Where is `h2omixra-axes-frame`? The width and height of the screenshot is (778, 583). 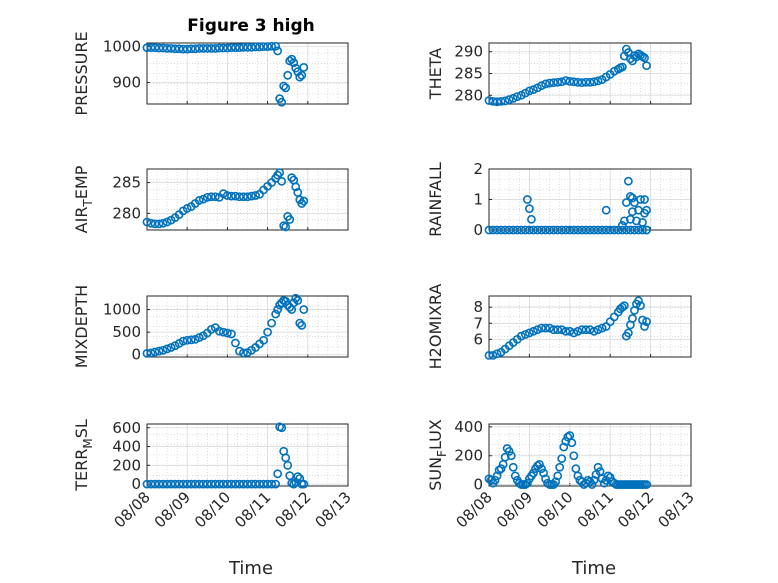
h2omixra-axes-frame is located at coordinates (590, 326).